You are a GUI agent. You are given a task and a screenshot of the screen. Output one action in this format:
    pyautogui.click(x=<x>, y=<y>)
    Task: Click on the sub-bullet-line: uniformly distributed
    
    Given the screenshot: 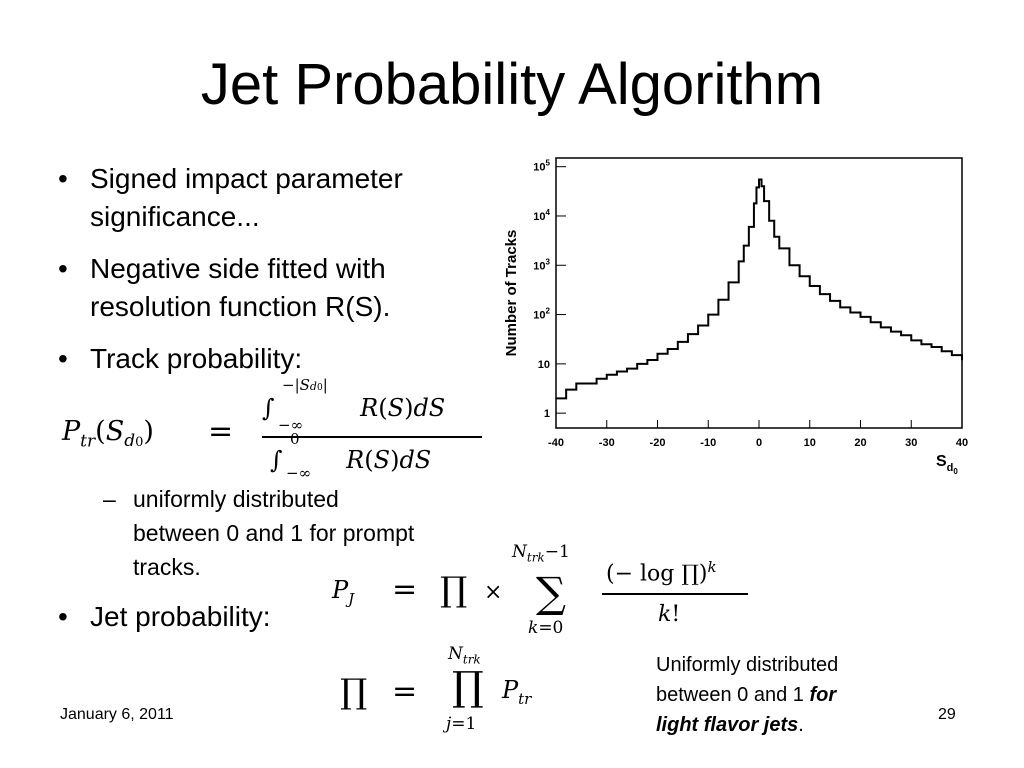 What is the action you would take?
    pyautogui.click(x=236, y=499)
    